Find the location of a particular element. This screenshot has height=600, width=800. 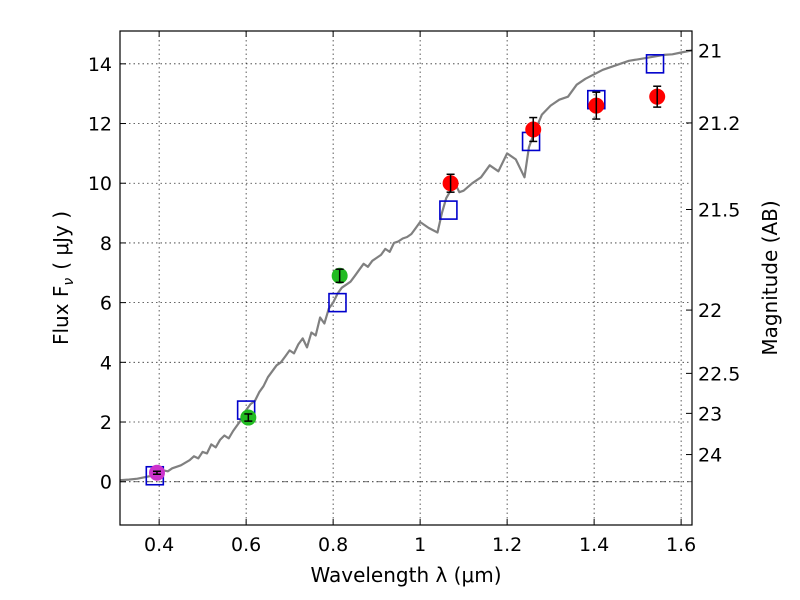

right-tick-label: 22 is located at coordinates (710, 311).